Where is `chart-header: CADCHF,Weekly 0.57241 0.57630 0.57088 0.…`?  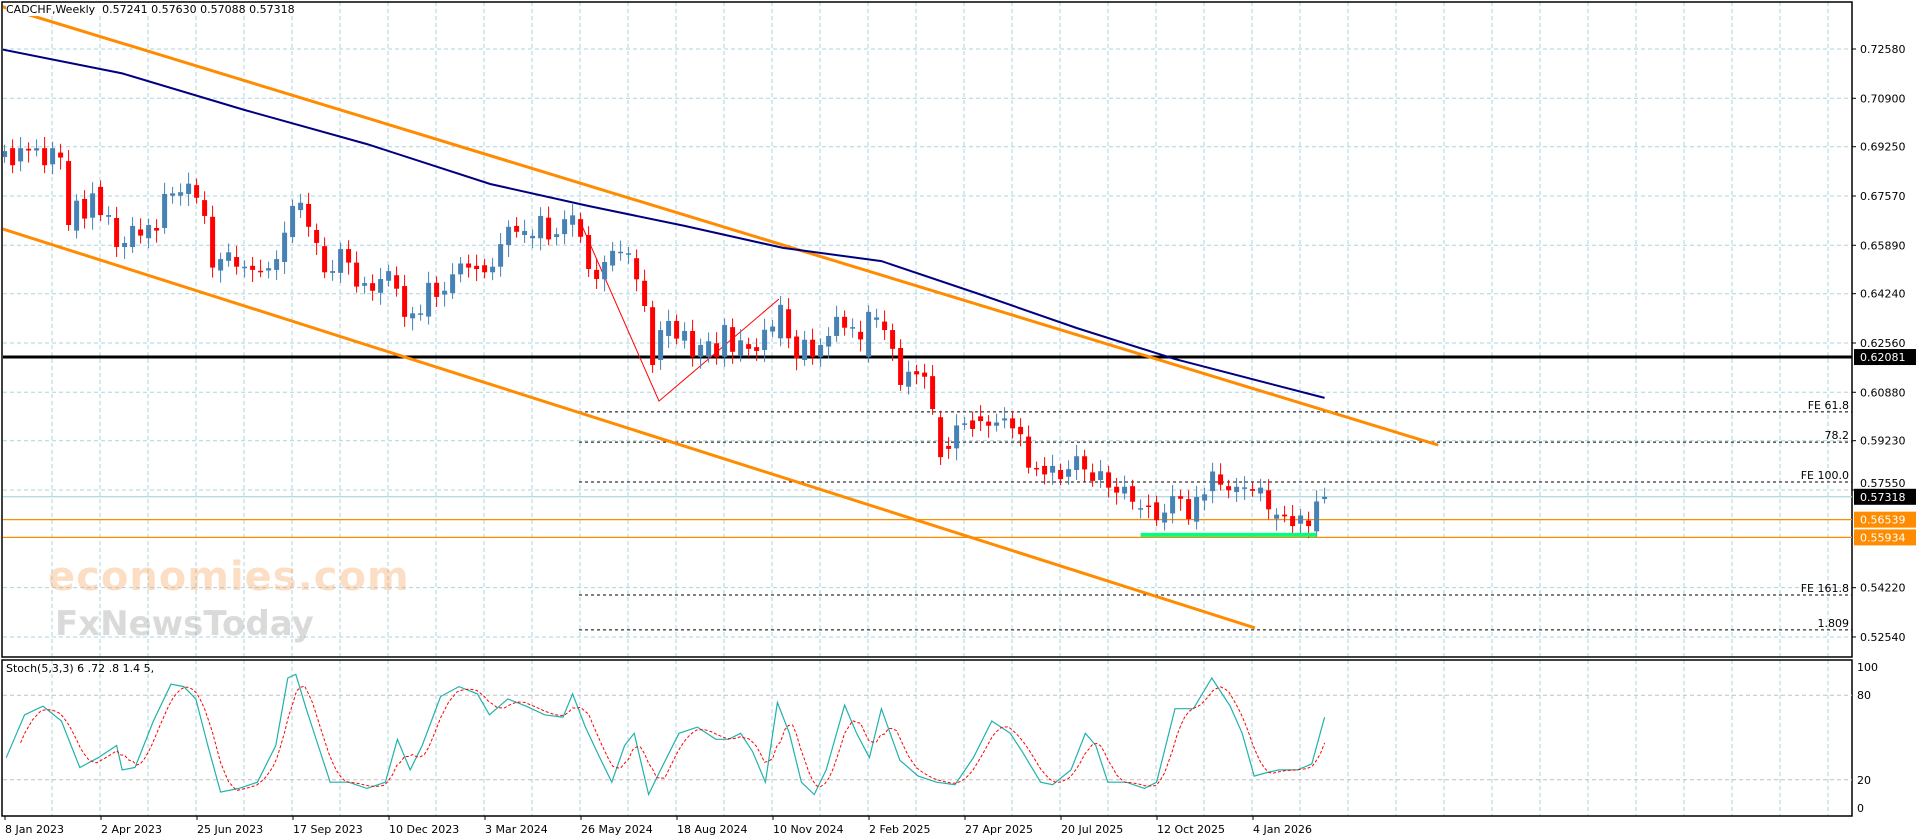 chart-header: CADCHF,Weekly 0.57241 0.57630 0.57088 0.… is located at coordinates (150, 9).